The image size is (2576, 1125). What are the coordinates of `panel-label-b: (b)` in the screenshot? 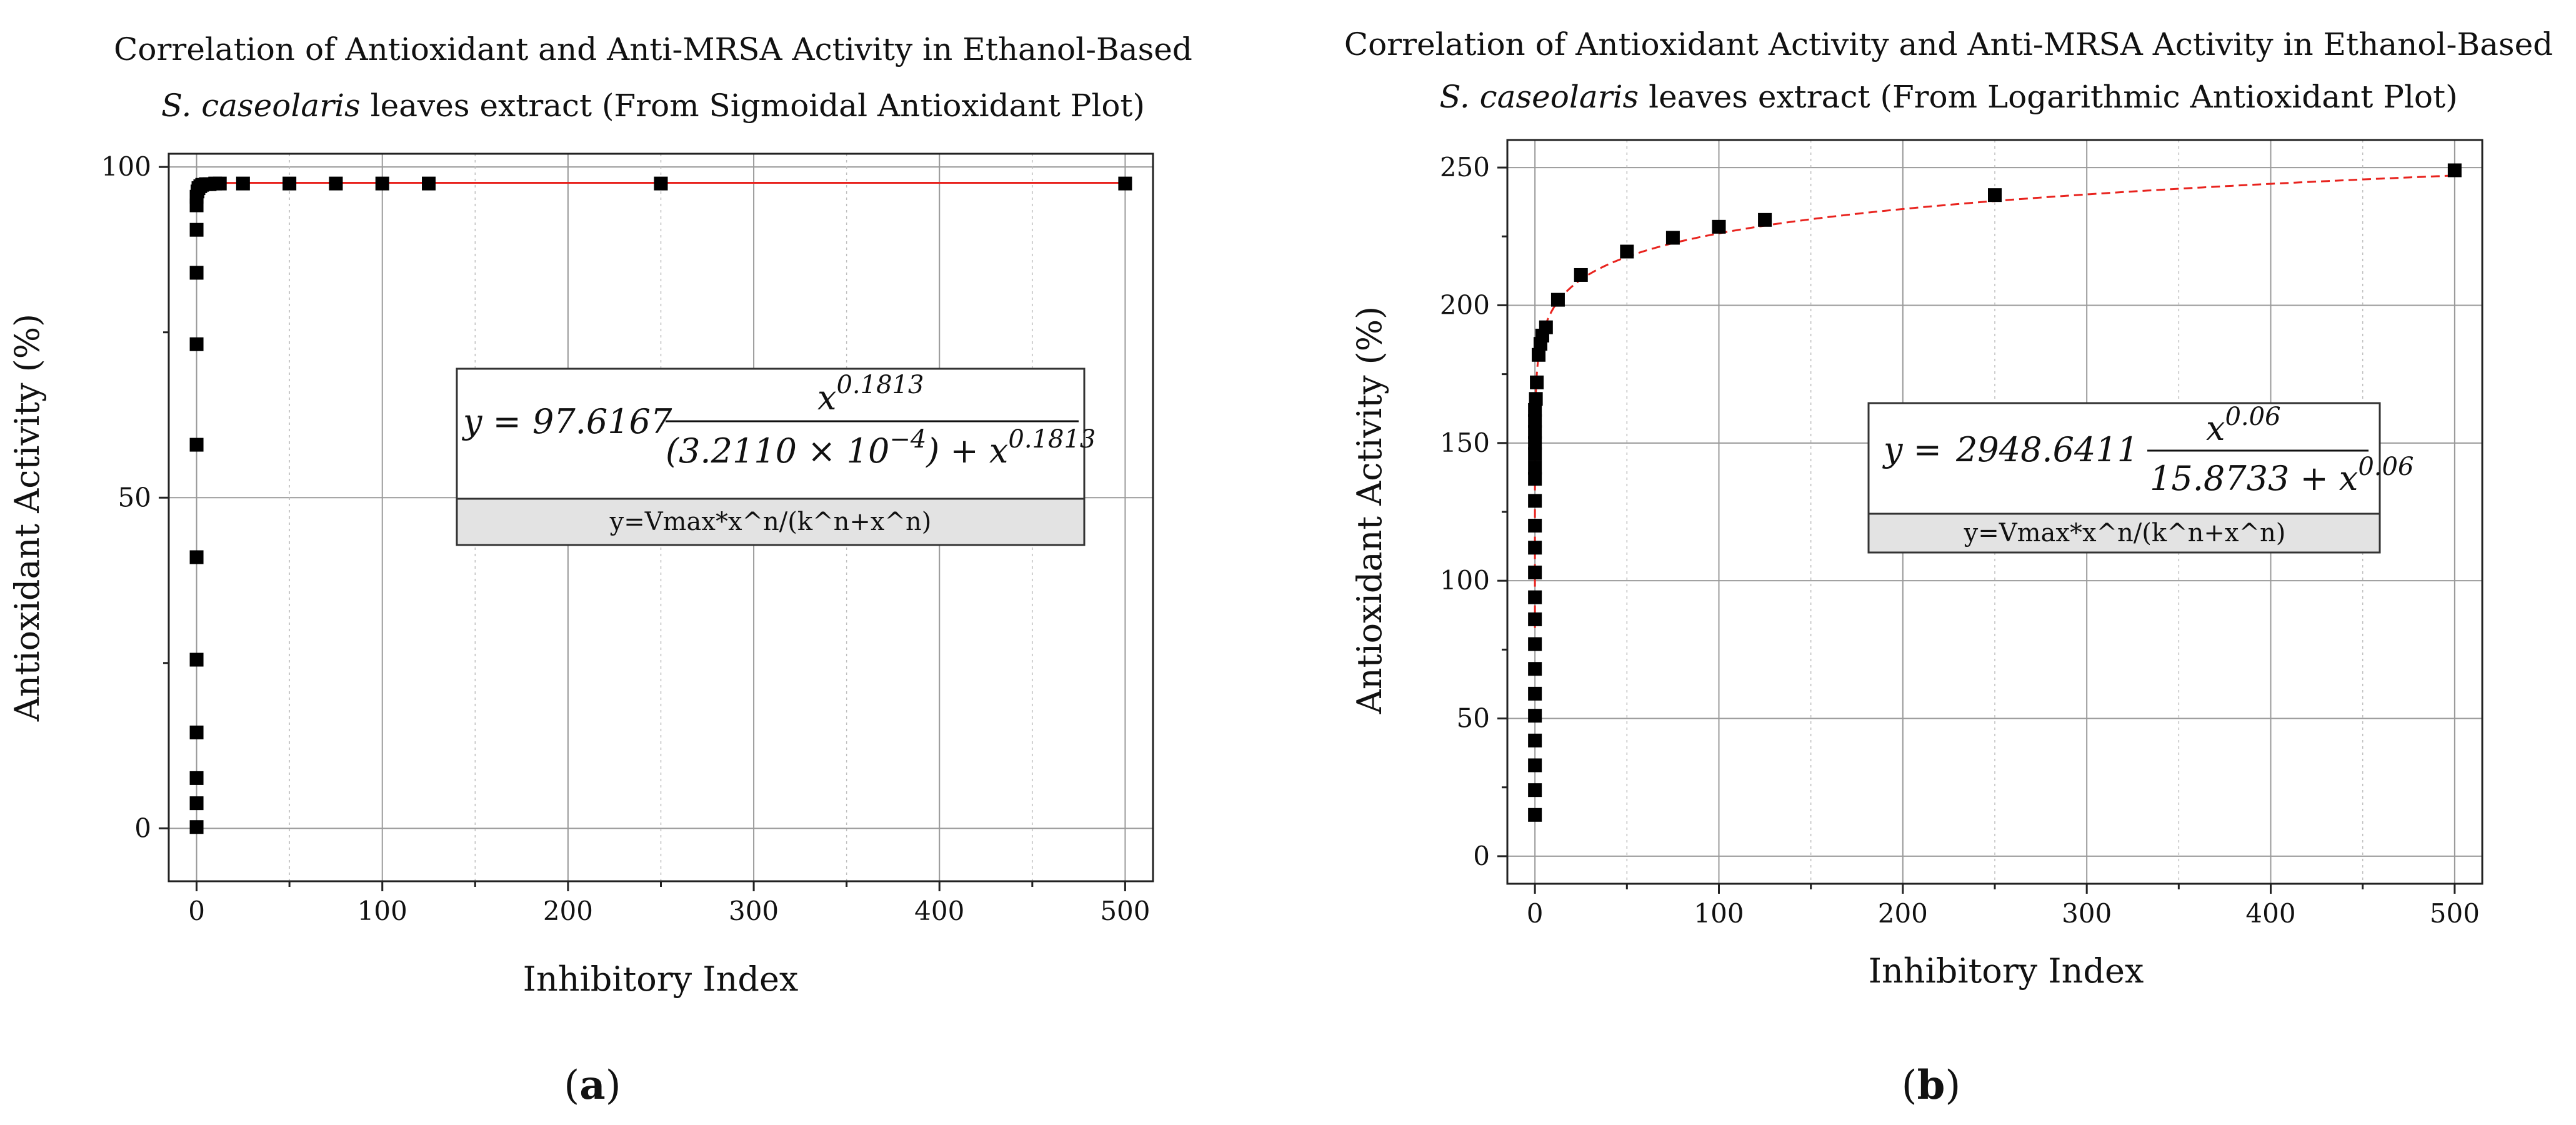 It's located at (1931, 1085).